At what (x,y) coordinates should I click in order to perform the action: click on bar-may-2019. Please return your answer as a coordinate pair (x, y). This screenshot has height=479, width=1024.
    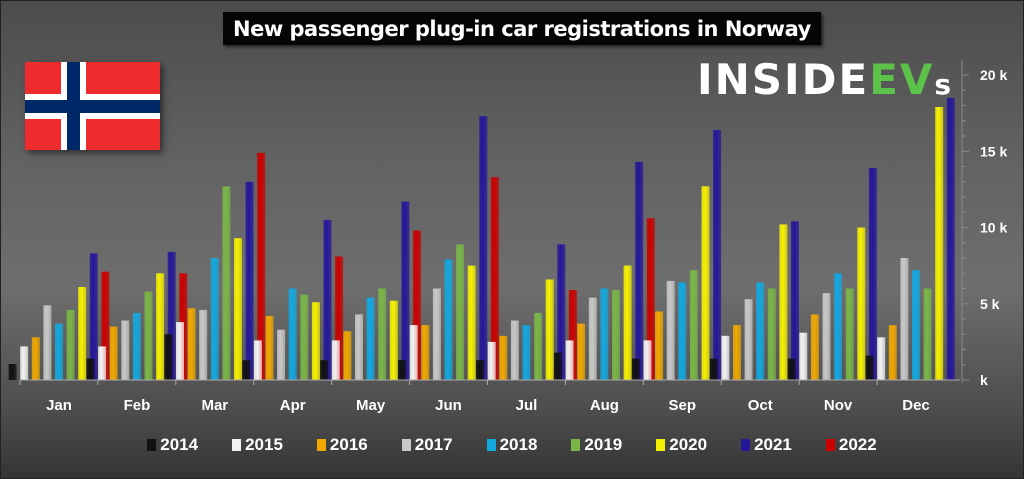
    Looking at the image, I should click on (382, 334).